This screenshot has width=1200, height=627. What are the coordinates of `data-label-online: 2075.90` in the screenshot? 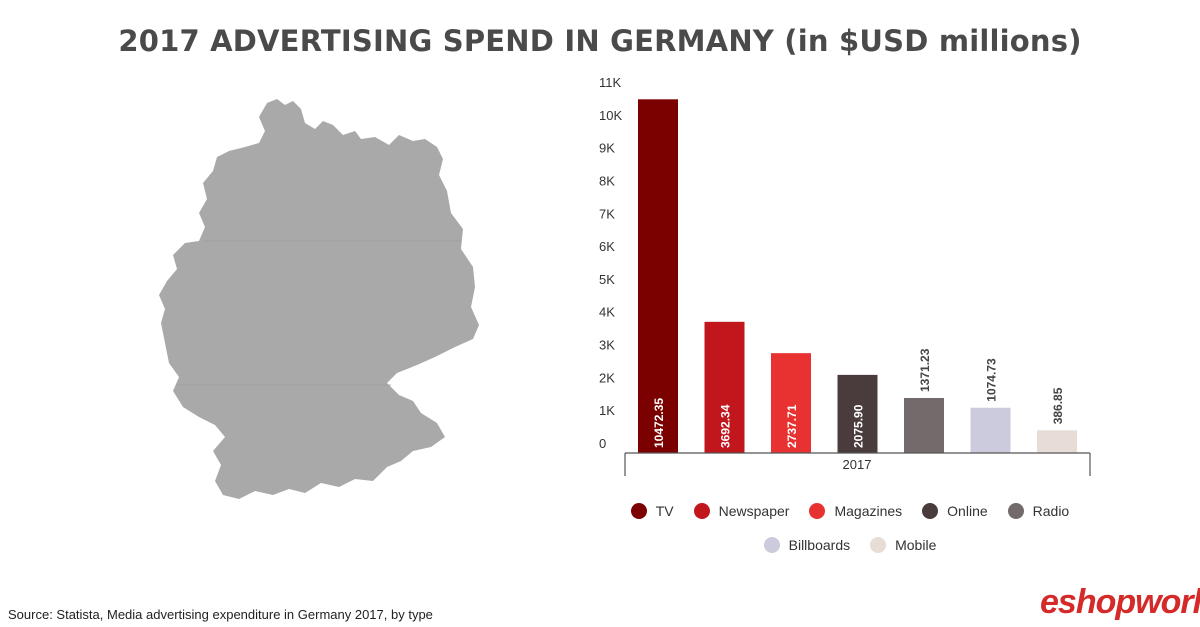 It's located at (859, 426).